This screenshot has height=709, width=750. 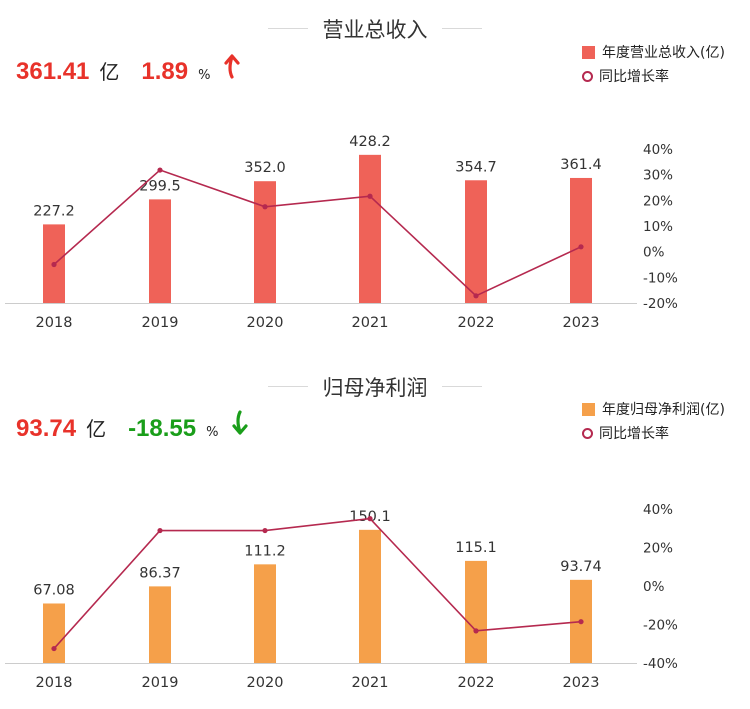 I want to click on y-right-tick-label: -40%, so click(x=660, y=664).